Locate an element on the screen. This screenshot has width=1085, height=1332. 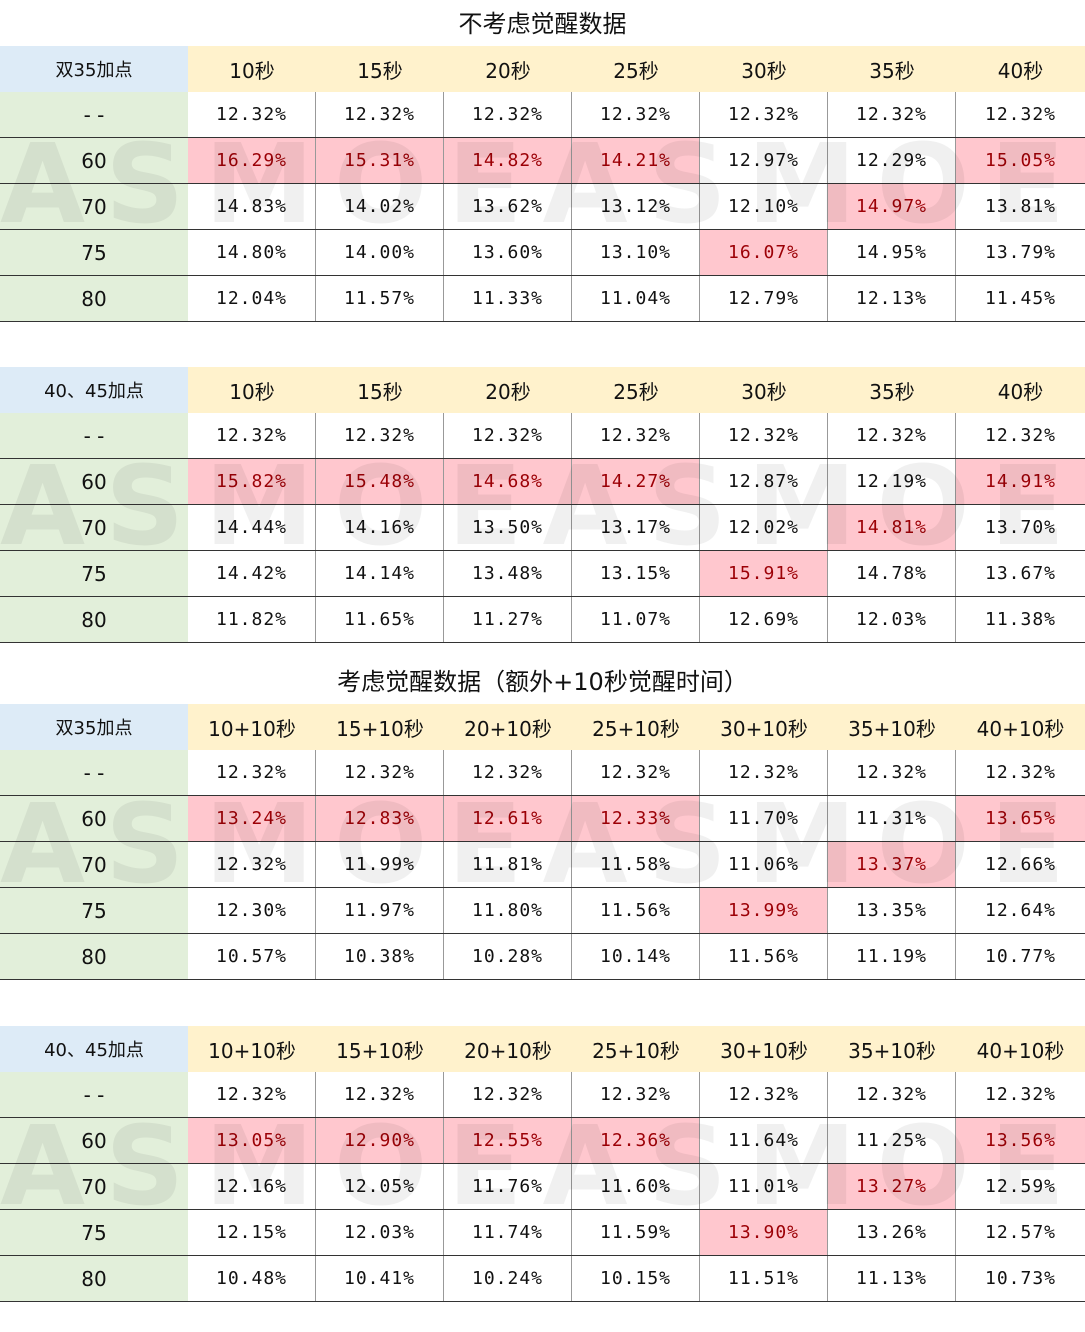
value-cell: 11.74% is located at coordinates (508, 1232).